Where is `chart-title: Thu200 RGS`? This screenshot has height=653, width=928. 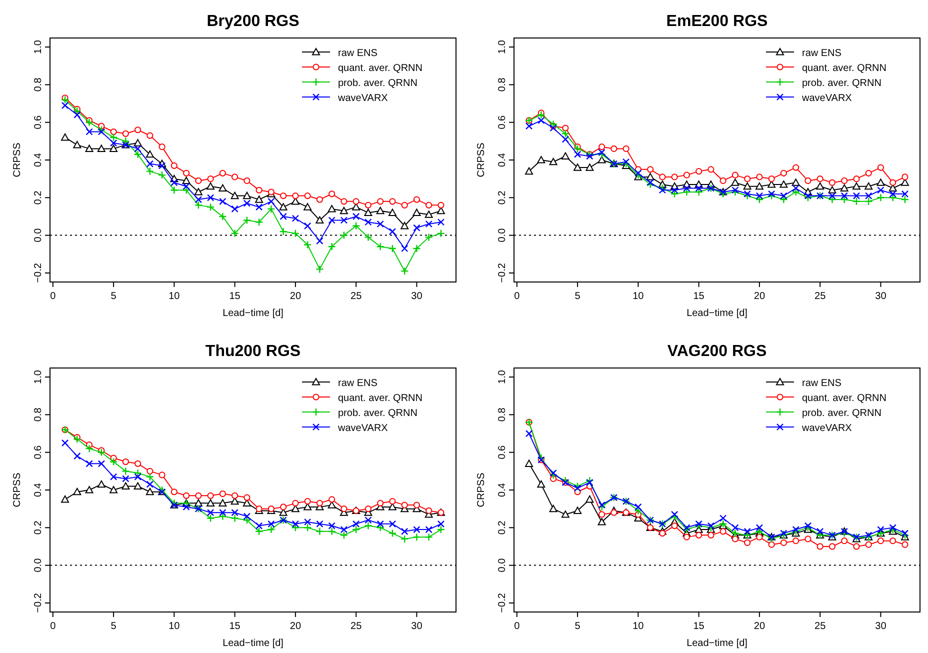 chart-title: Thu200 RGS is located at coordinates (253, 351).